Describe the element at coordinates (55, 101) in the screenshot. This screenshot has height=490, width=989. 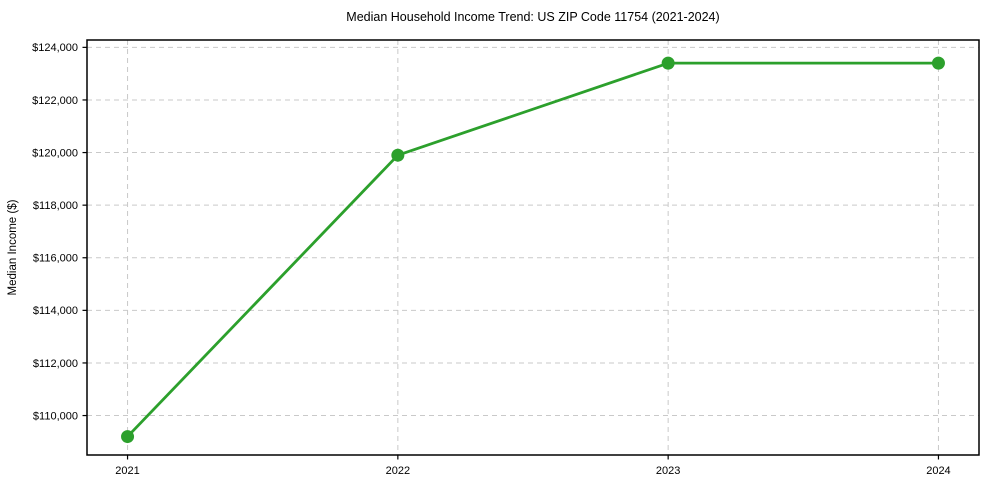
I see `y-tick-label: $122,000` at that location.